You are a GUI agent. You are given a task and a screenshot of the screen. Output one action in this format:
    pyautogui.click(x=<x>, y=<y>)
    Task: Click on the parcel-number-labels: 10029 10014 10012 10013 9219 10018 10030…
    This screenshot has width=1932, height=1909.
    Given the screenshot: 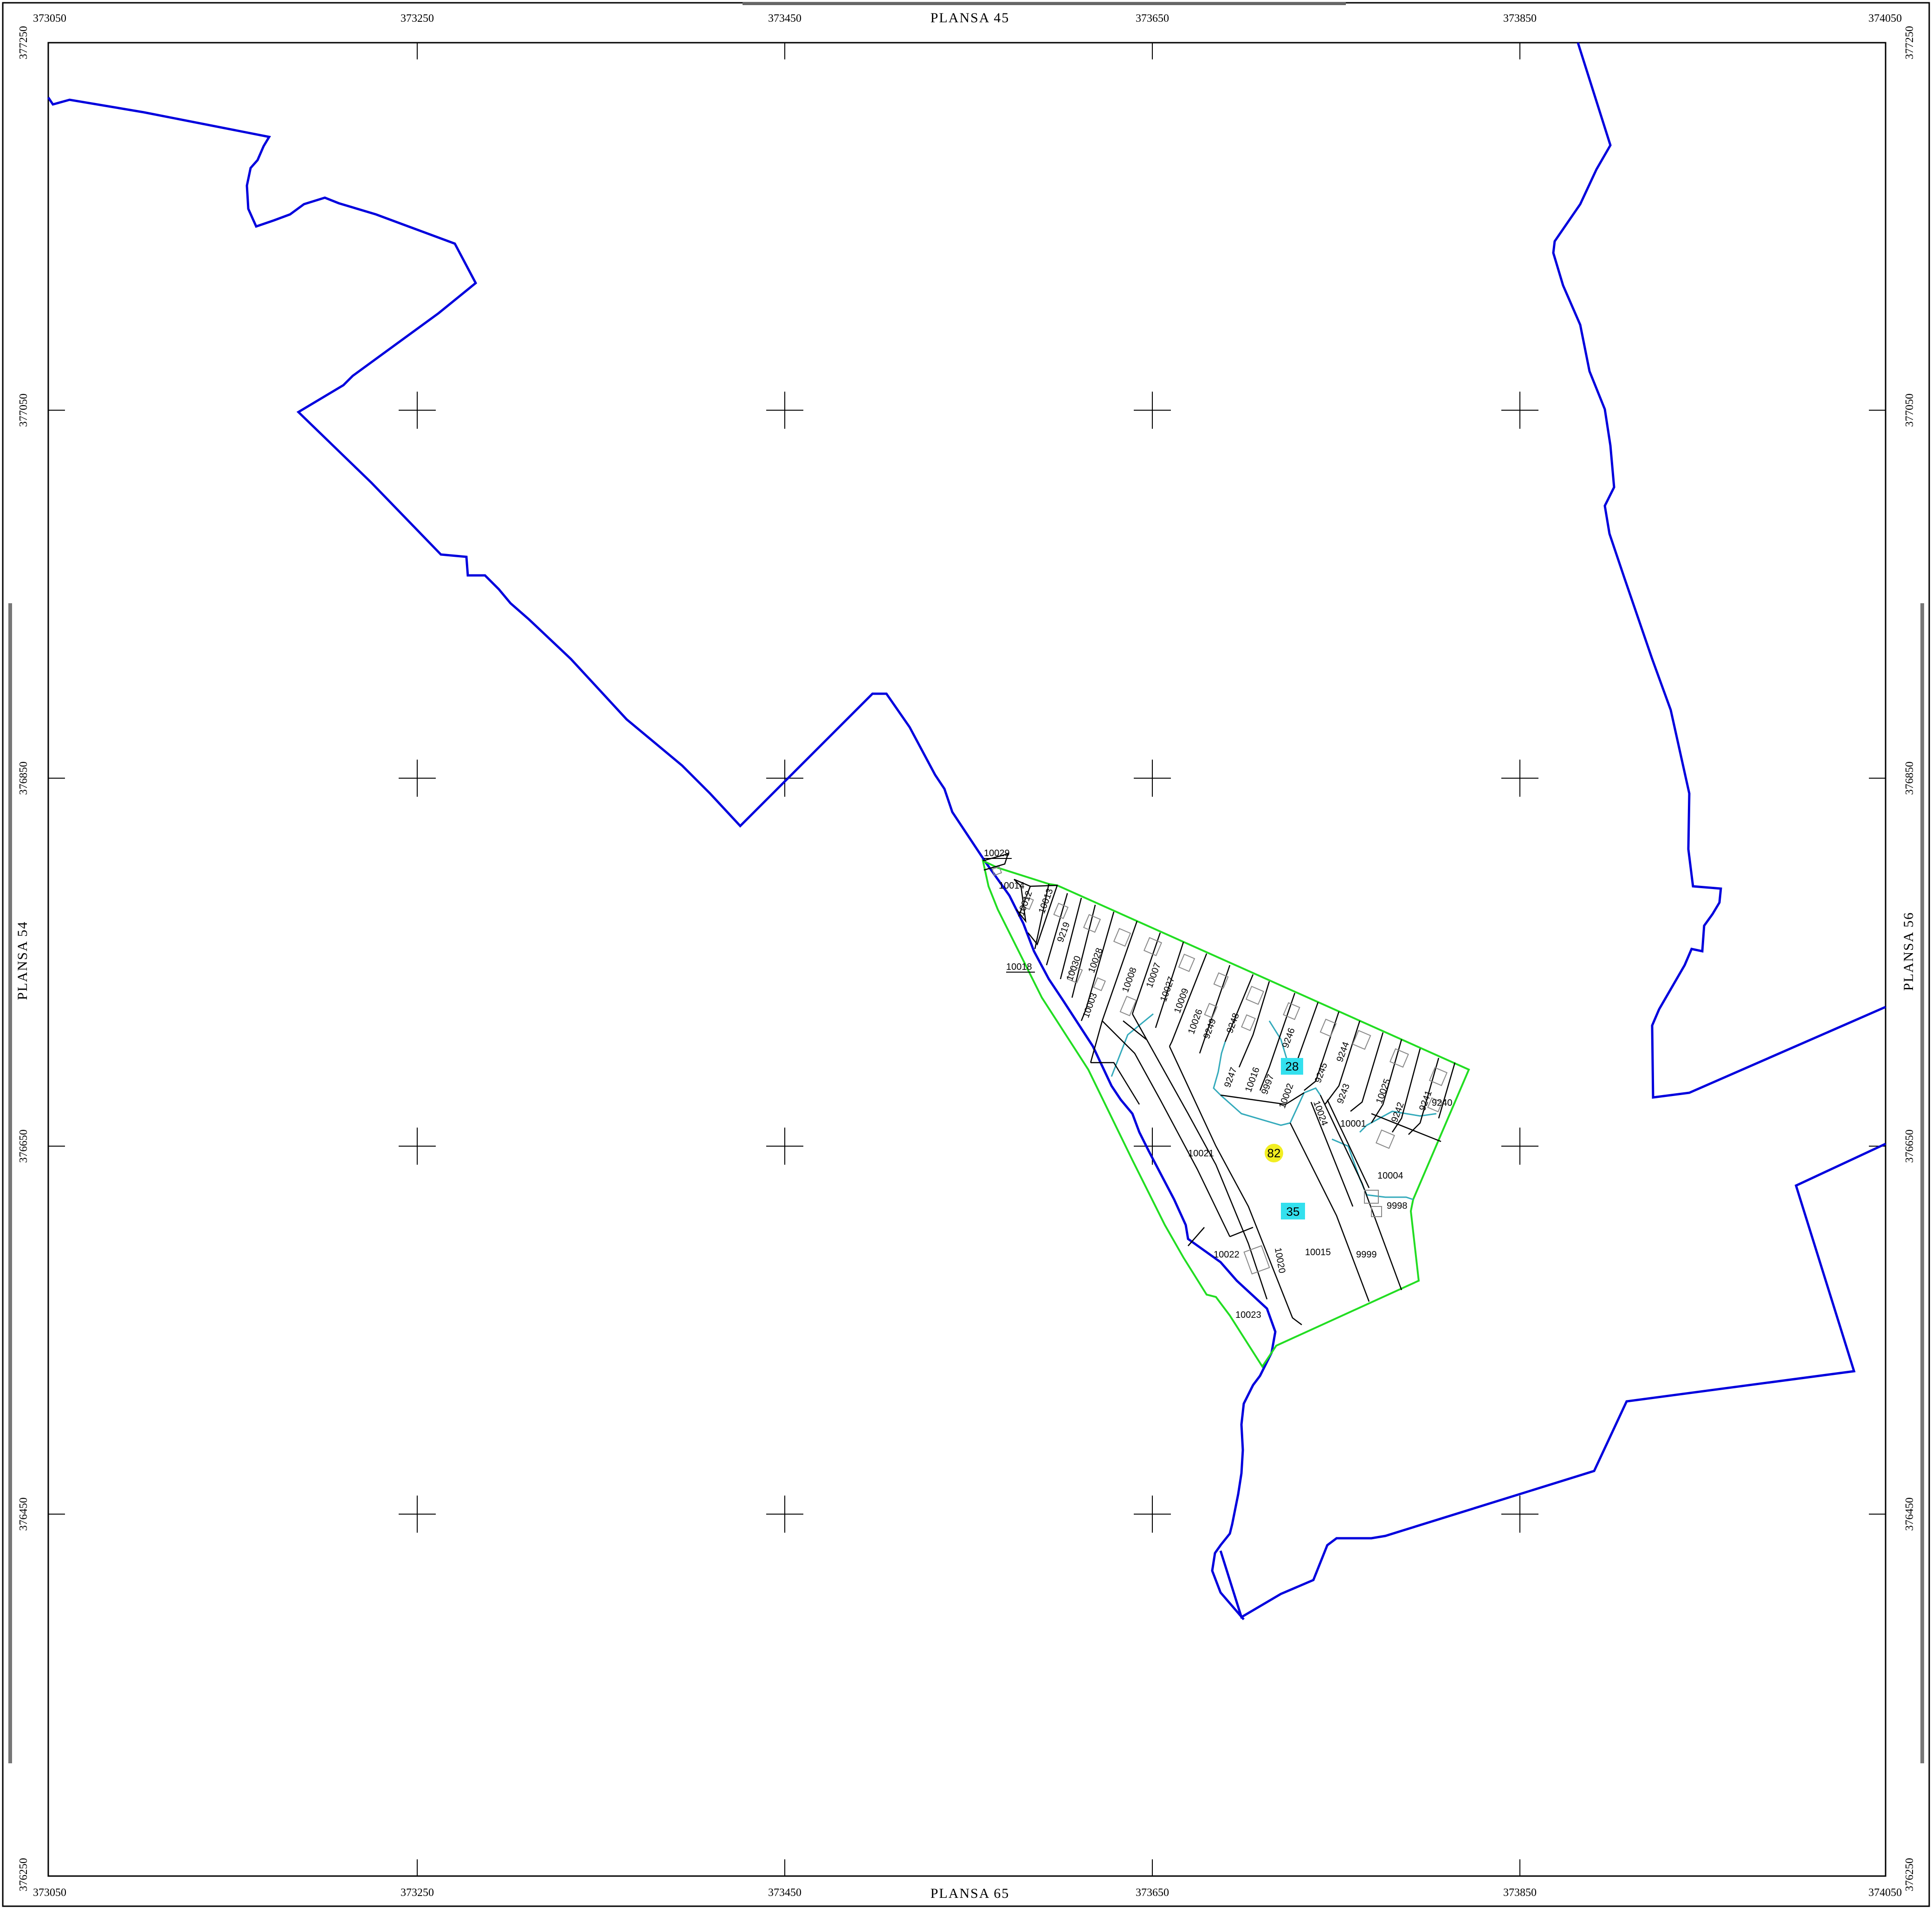 What is the action you would take?
    pyautogui.click(x=1218, y=1084)
    